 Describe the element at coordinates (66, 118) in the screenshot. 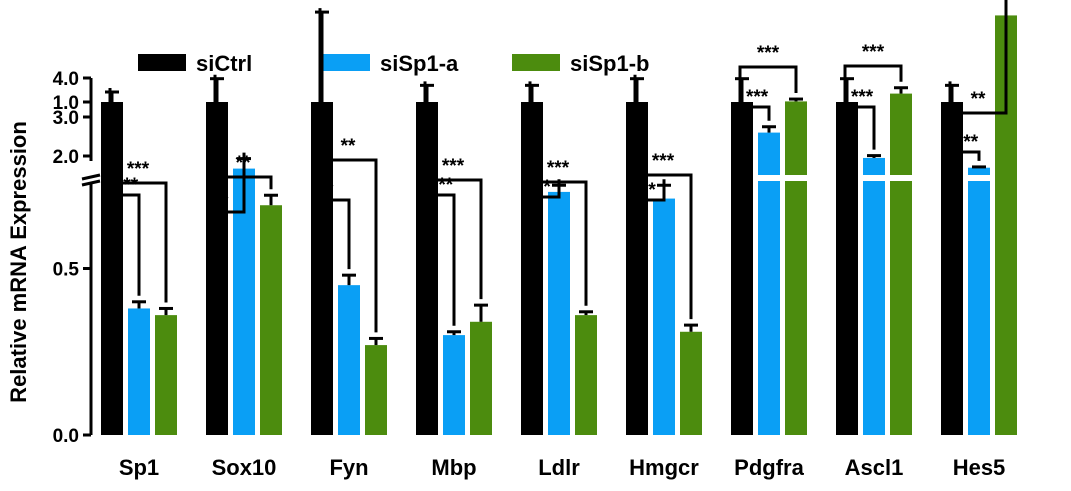

I see `y-tick-label: 3.0` at that location.